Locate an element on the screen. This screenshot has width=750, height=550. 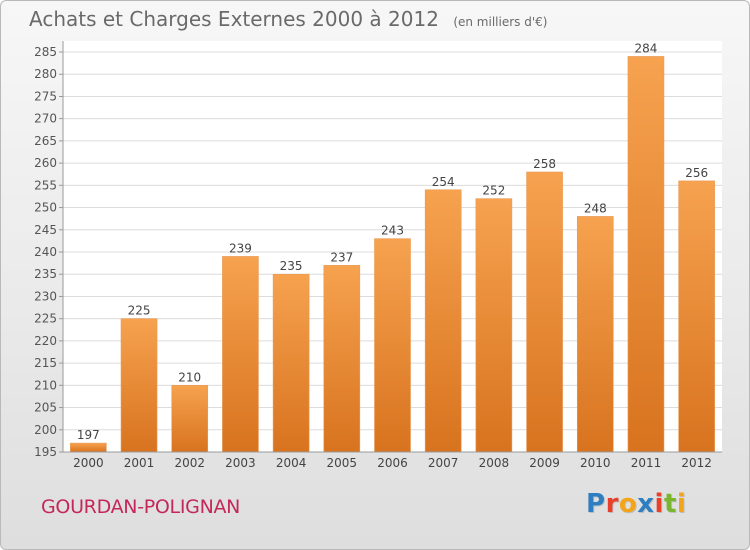
x-tick-label: 2010 is located at coordinates (595, 463).